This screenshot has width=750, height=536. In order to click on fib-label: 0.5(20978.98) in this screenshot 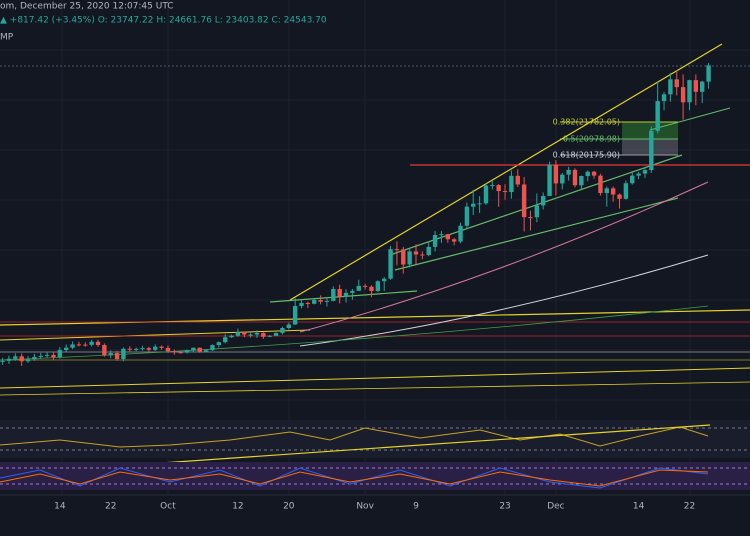, I will do `click(591, 139)`.